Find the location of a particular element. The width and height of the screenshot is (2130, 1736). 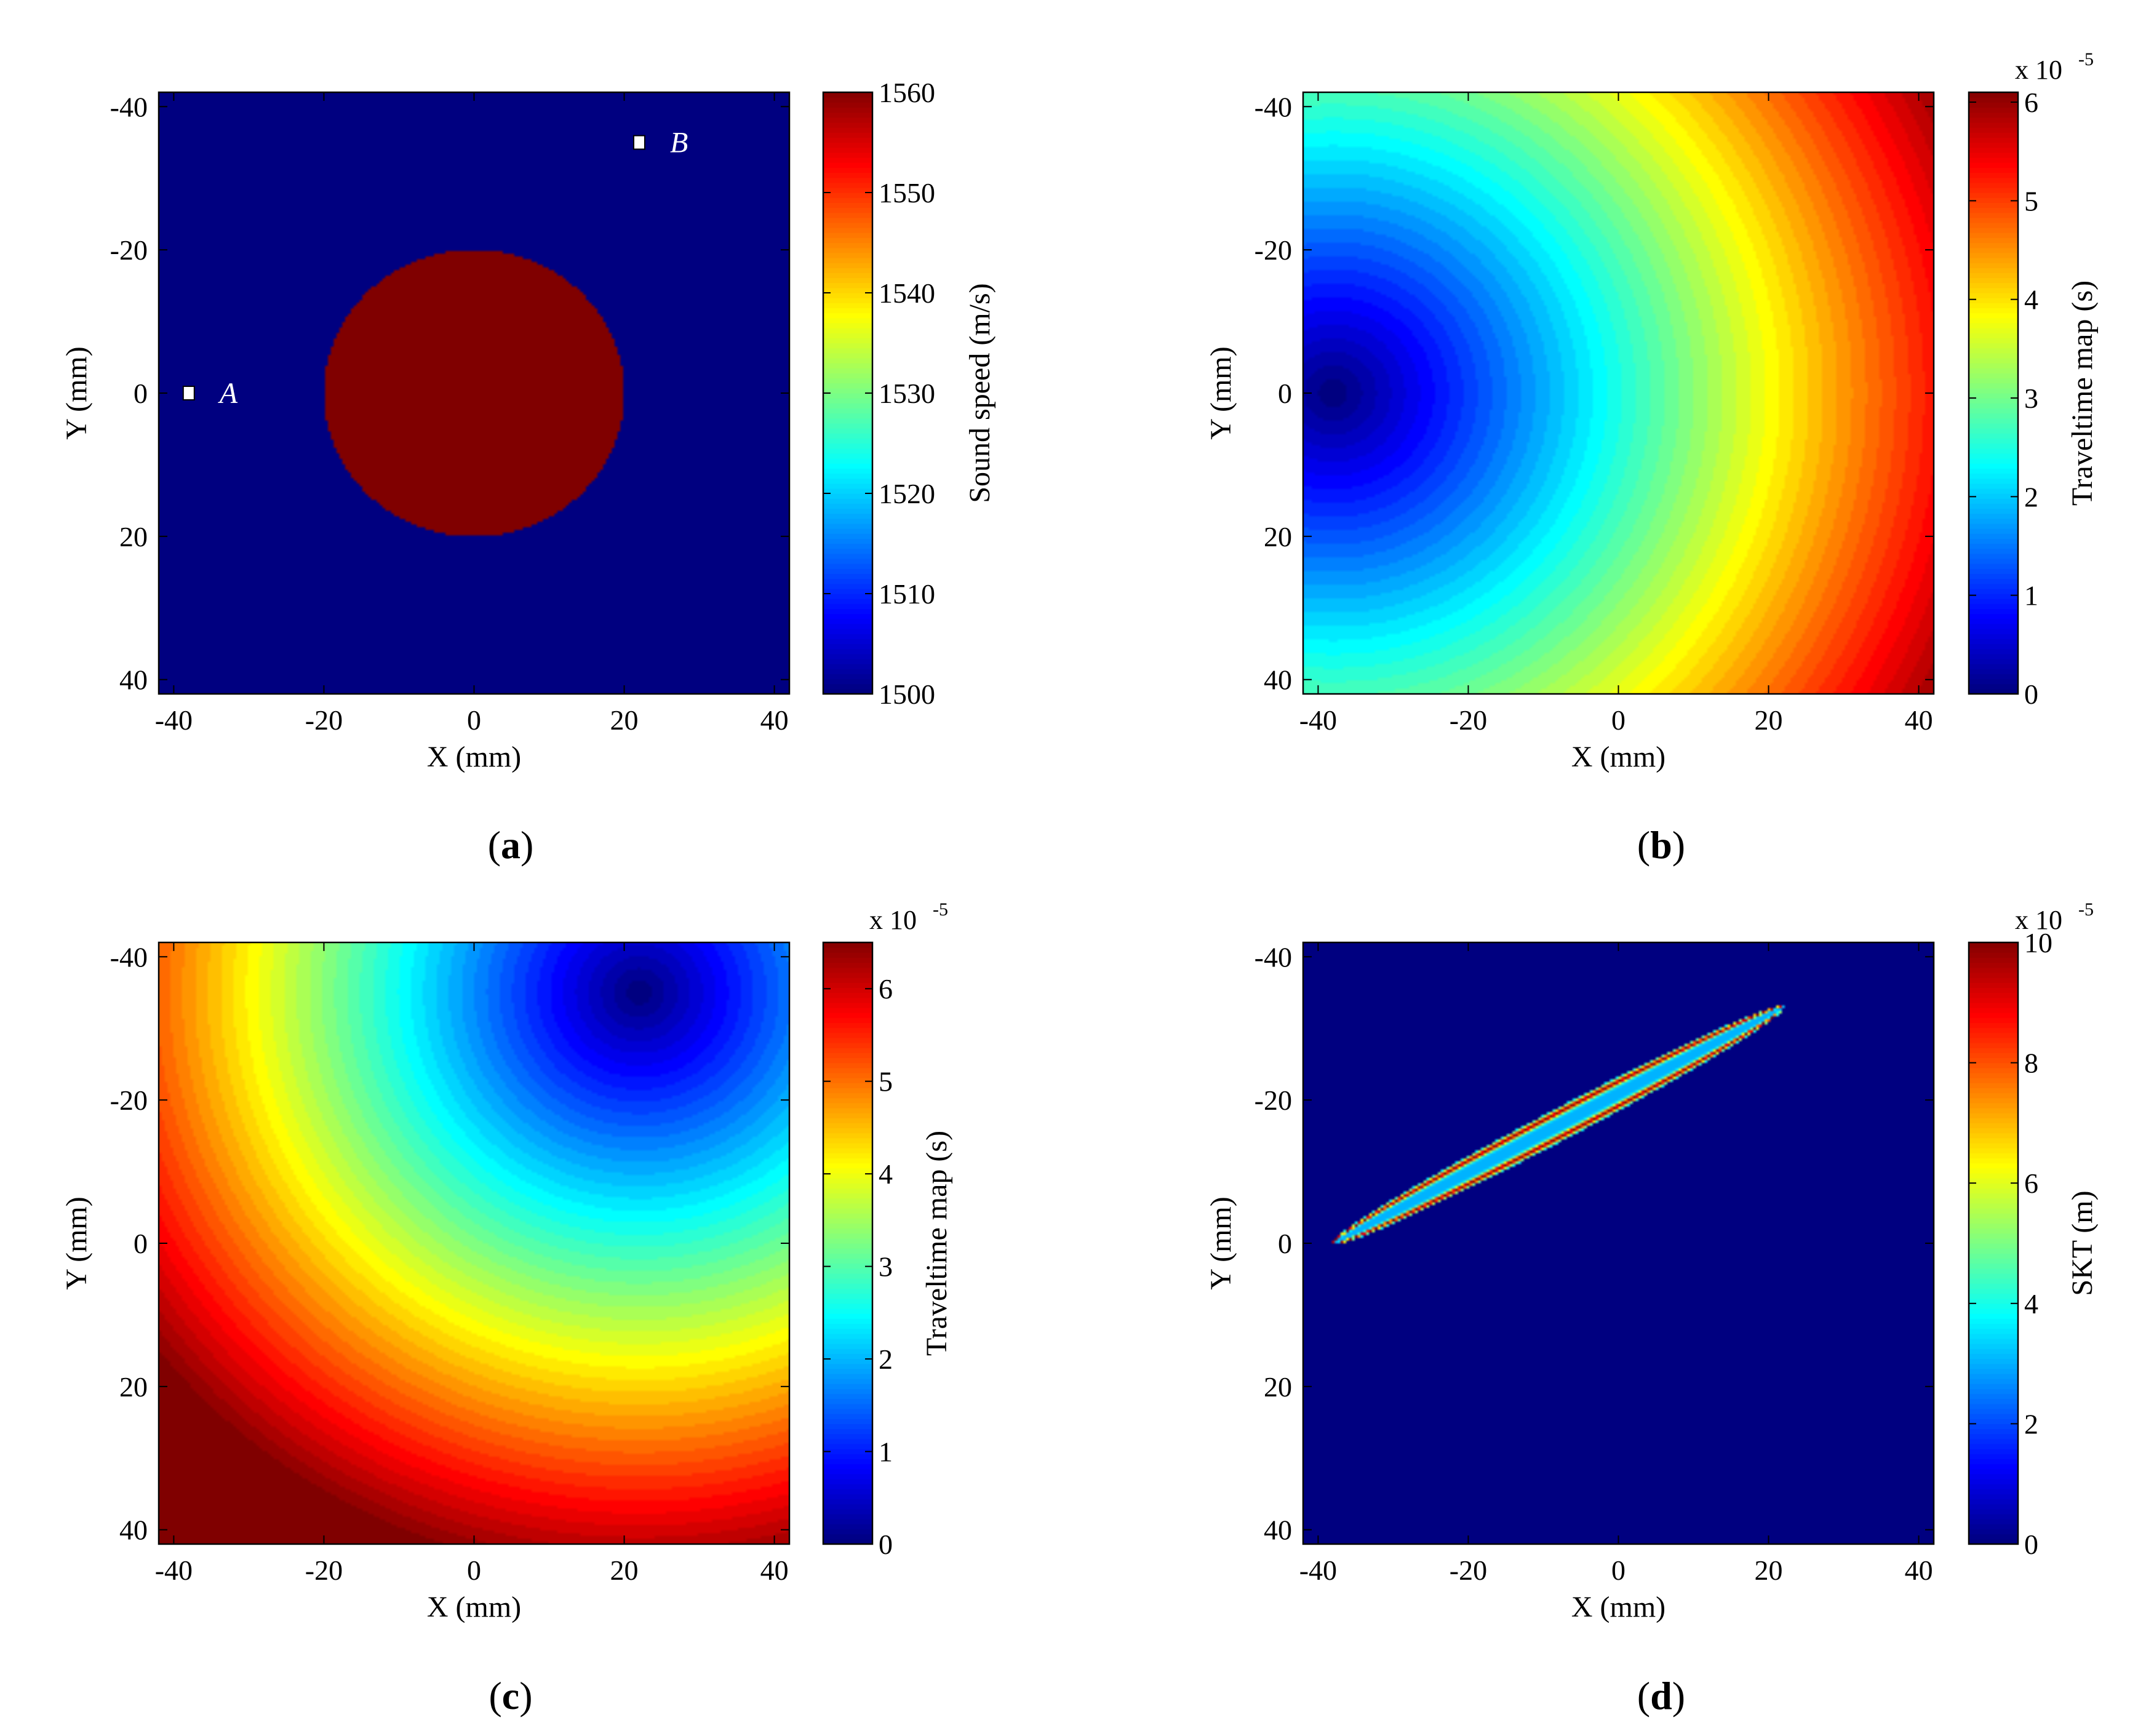

colorbar-tick-label: 5 is located at coordinates (2031, 201).